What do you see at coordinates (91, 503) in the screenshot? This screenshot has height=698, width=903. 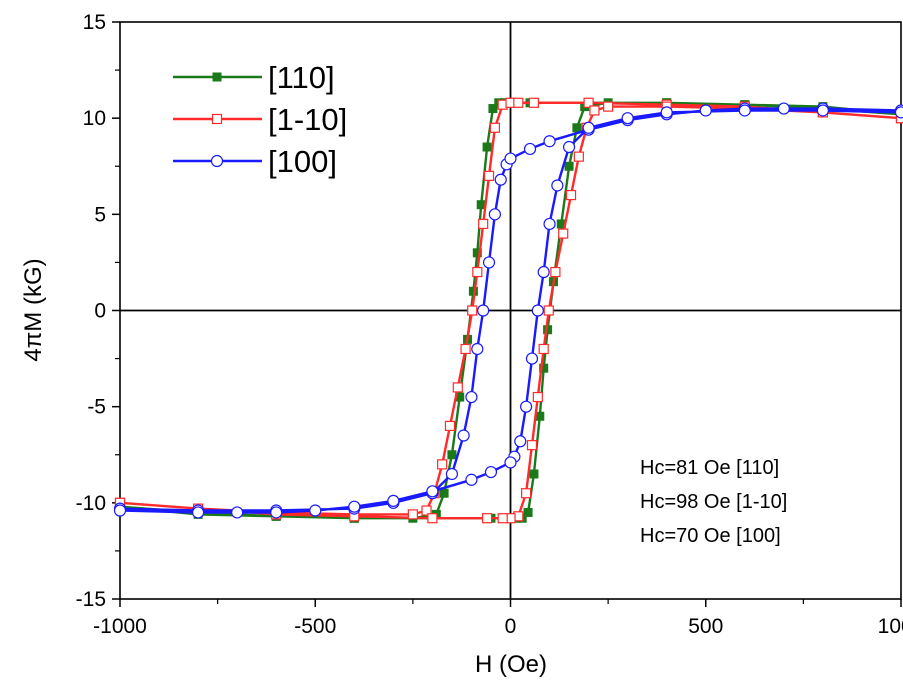 I see `y-tick-label: -10` at bounding box center [91, 503].